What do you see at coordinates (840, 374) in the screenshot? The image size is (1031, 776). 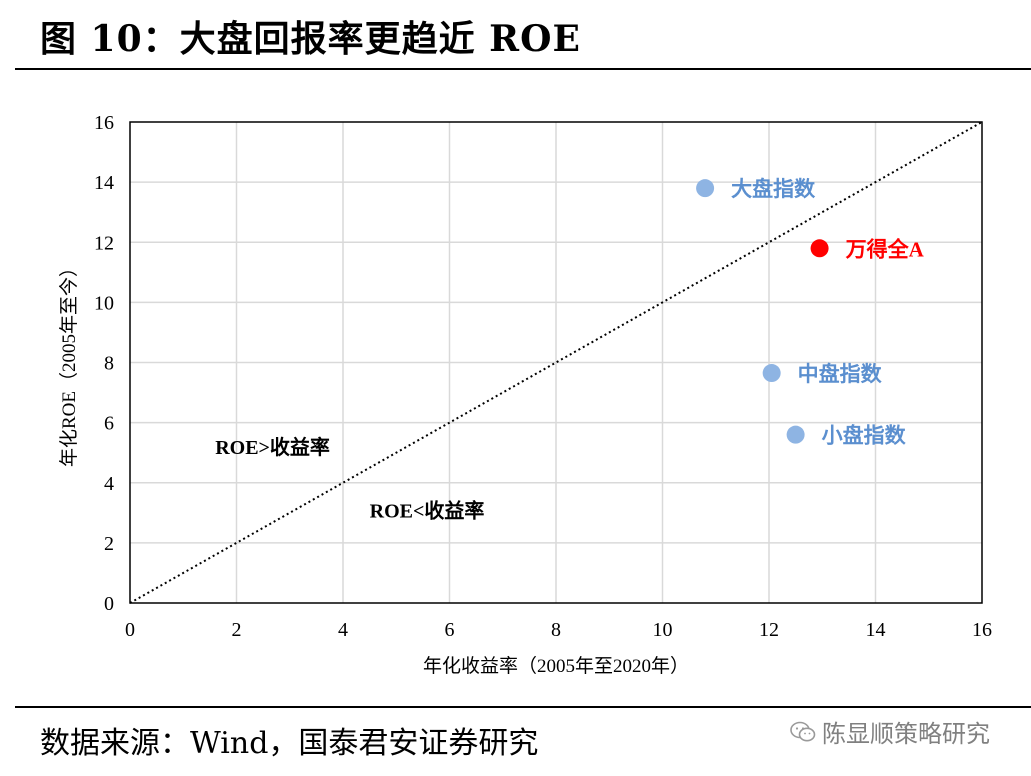 I see `data-point-label: 中盘指数` at bounding box center [840, 374].